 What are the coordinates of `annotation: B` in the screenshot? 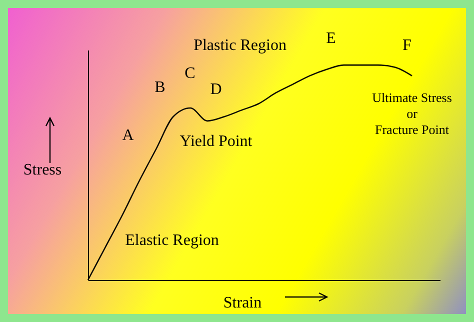 It's located at (160, 87).